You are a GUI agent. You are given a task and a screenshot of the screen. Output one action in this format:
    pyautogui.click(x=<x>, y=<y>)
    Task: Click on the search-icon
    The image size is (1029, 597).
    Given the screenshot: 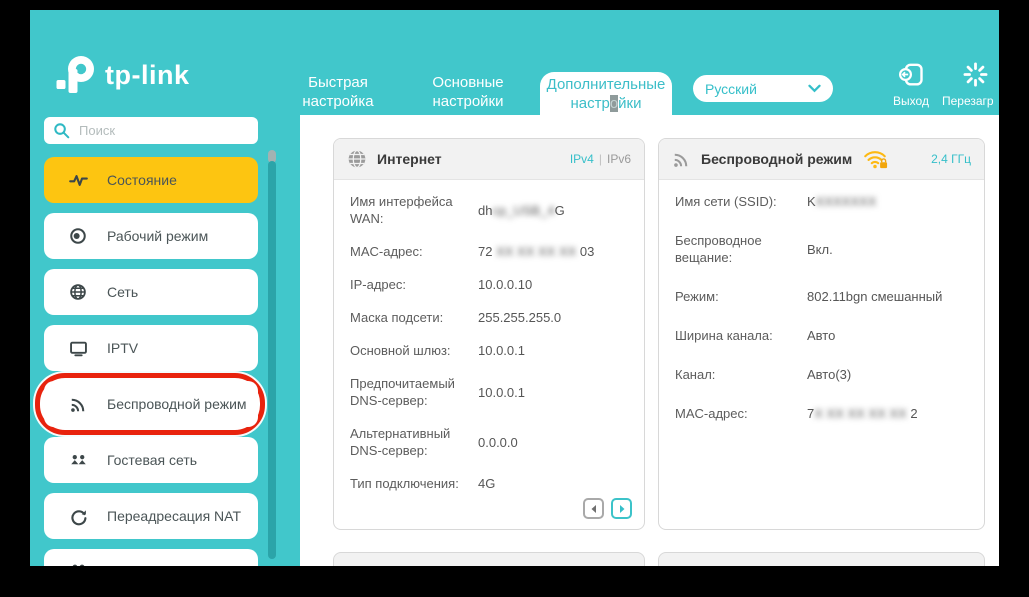 What is the action you would take?
    pyautogui.click(x=61, y=130)
    